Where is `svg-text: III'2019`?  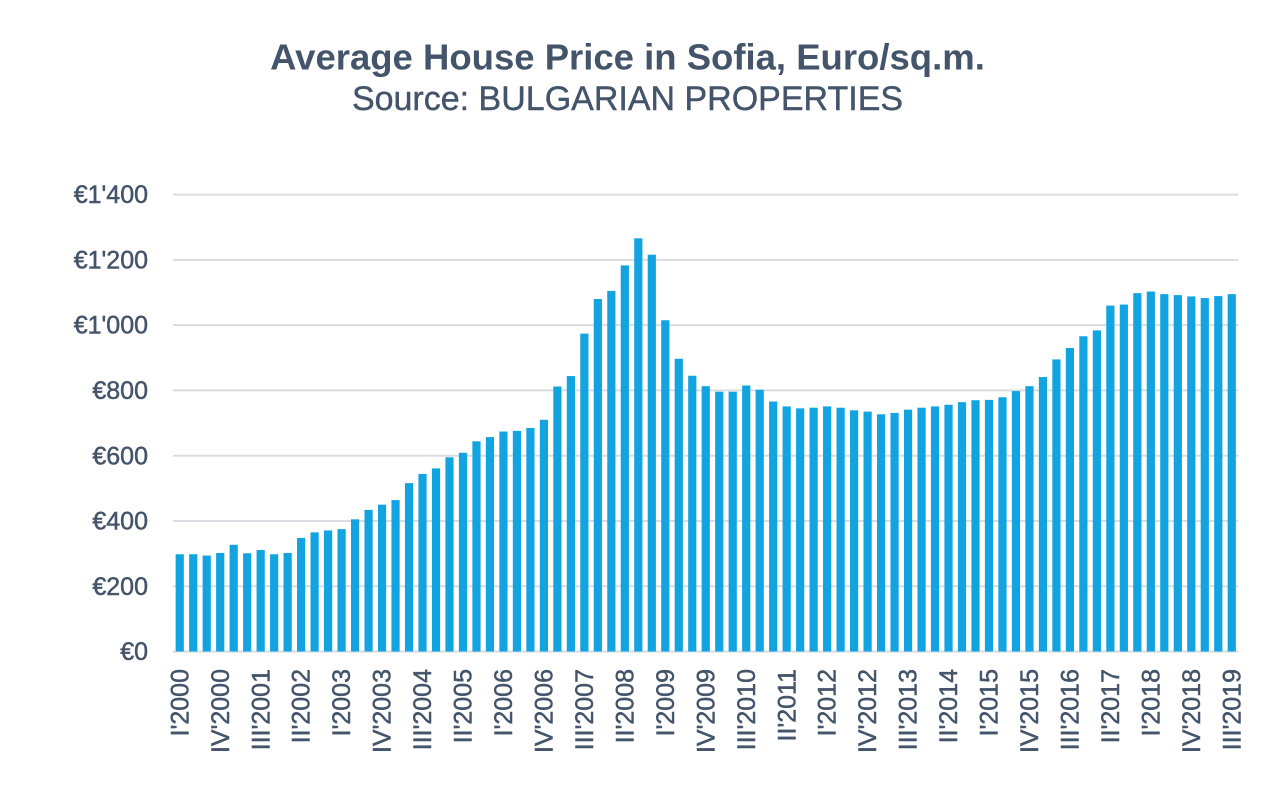 svg-text: III'2019 is located at coordinates (1232, 709).